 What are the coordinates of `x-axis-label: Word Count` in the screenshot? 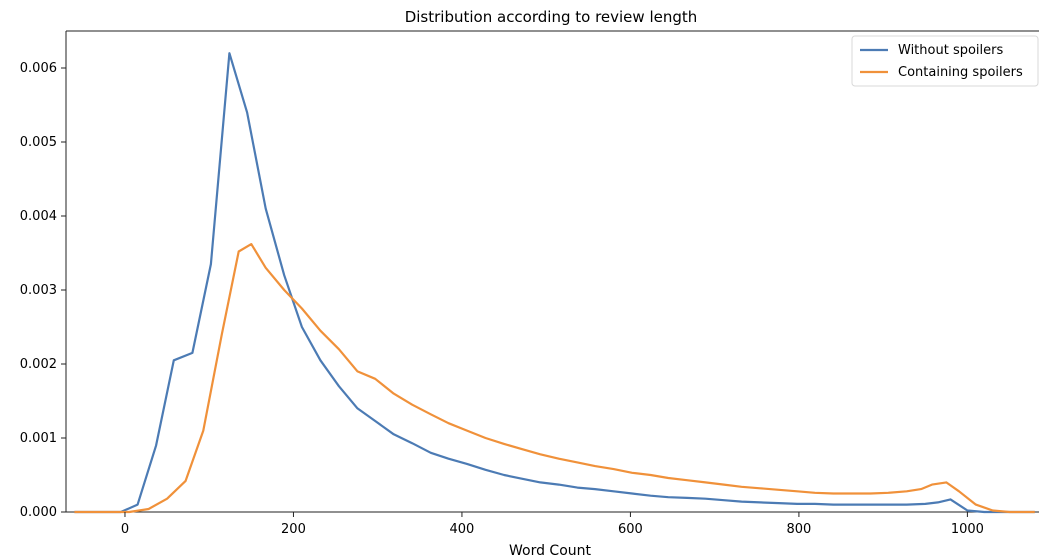 It's located at (550, 550).